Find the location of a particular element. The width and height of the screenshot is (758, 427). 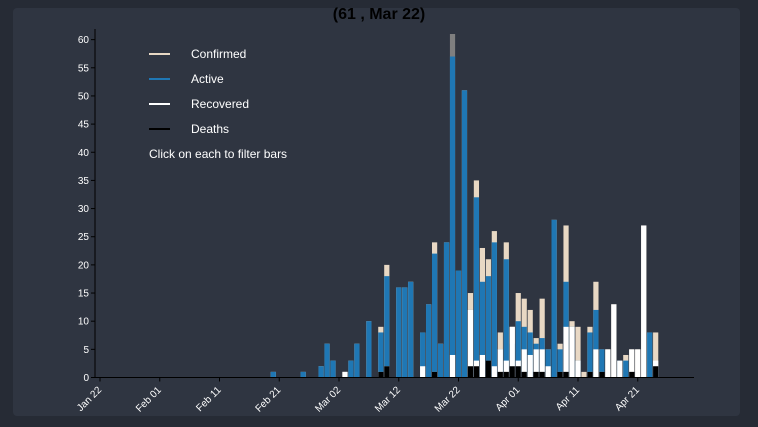

y-tick-label: 0 is located at coordinates (86, 378).